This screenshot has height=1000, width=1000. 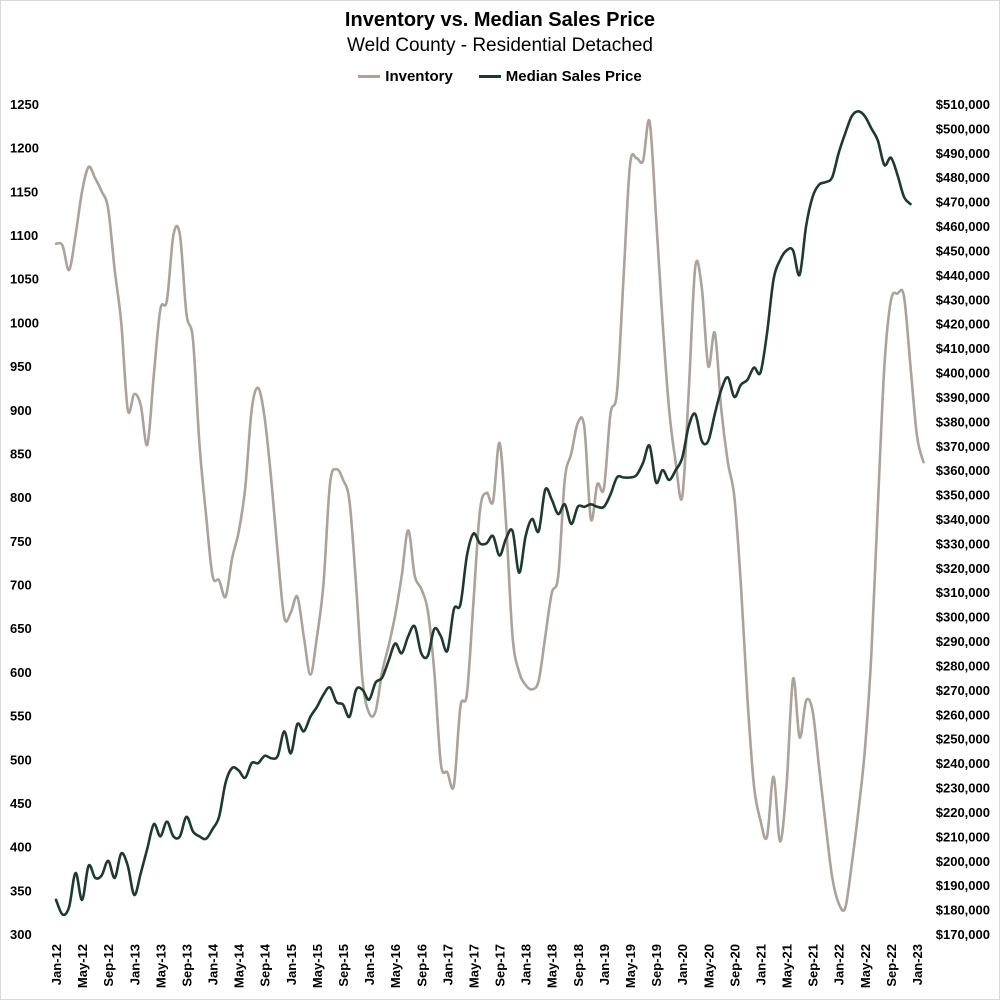 I want to click on legend-item-median-sales-price: Median Sales Price, so click(x=560, y=76).